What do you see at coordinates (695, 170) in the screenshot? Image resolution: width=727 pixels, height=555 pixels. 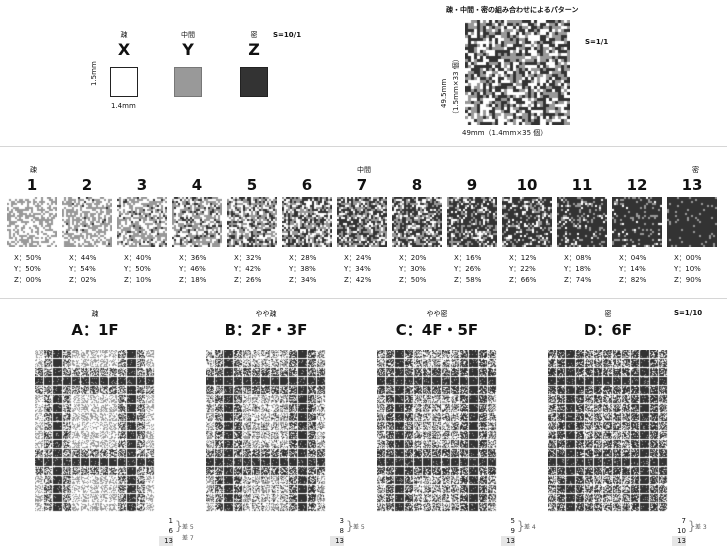 I see `density-label-dense: 密` at bounding box center [695, 170].